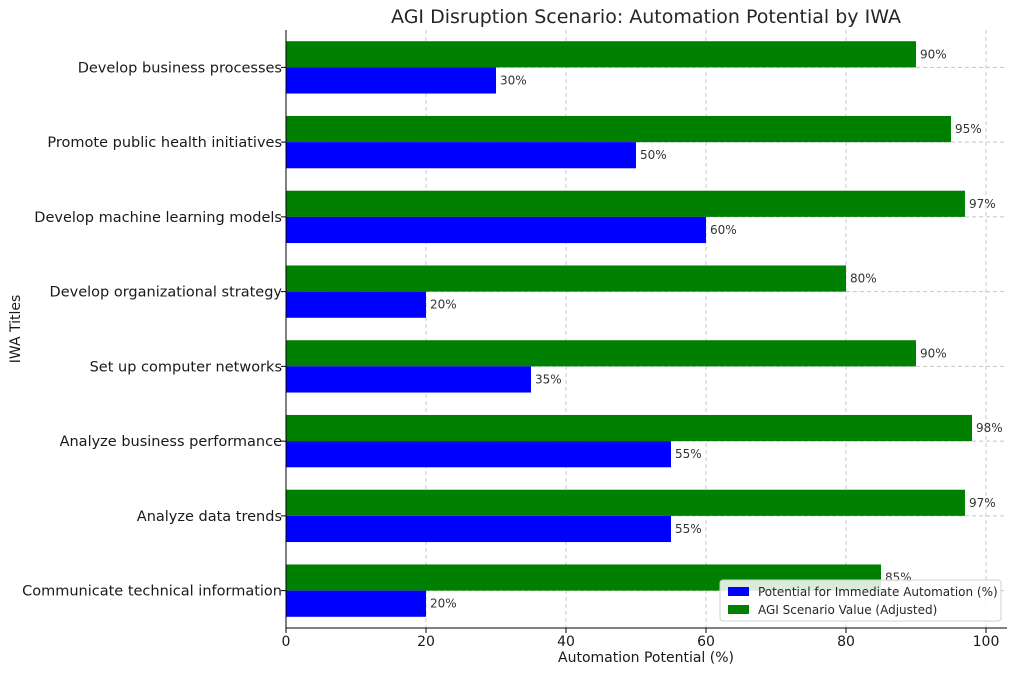  What do you see at coordinates (738, 591) in the screenshot?
I see `legend-swatch-immediate` at bounding box center [738, 591].